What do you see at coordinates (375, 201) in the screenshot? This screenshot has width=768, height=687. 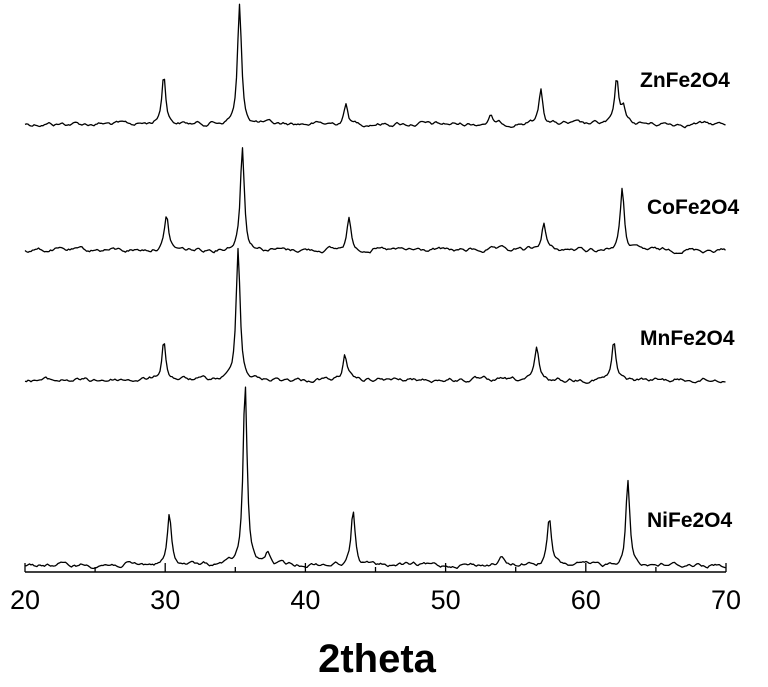 I see `trace-cofe2o4` at bounding box center [375, 201].